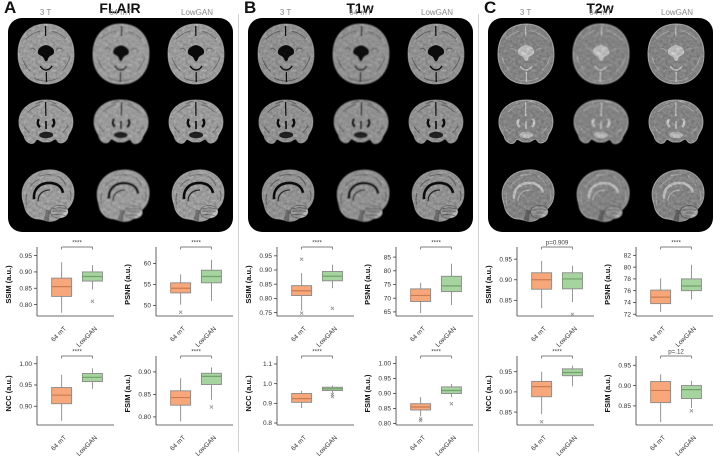 This screenshot has height=456, width=720. Describe the element at coordinates (388, 298) in the screenshot. I see `svg-text: 70` at that location.